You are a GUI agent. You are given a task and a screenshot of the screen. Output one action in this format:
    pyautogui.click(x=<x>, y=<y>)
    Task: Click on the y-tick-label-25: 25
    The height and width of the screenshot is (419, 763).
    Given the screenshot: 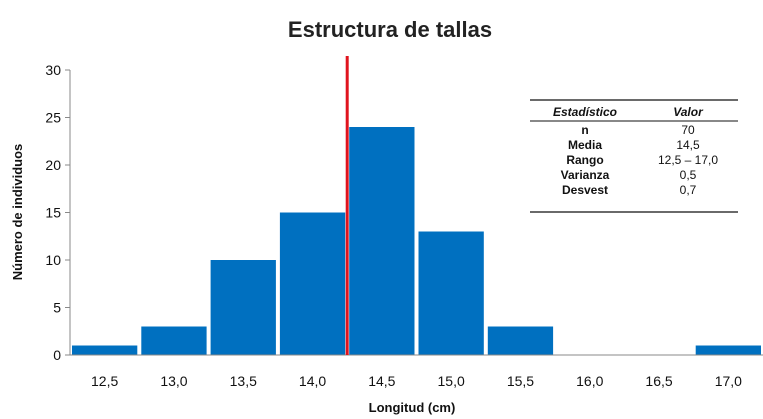 What is the action you would take?
    pyautogui.click(x=53, y=118)
    